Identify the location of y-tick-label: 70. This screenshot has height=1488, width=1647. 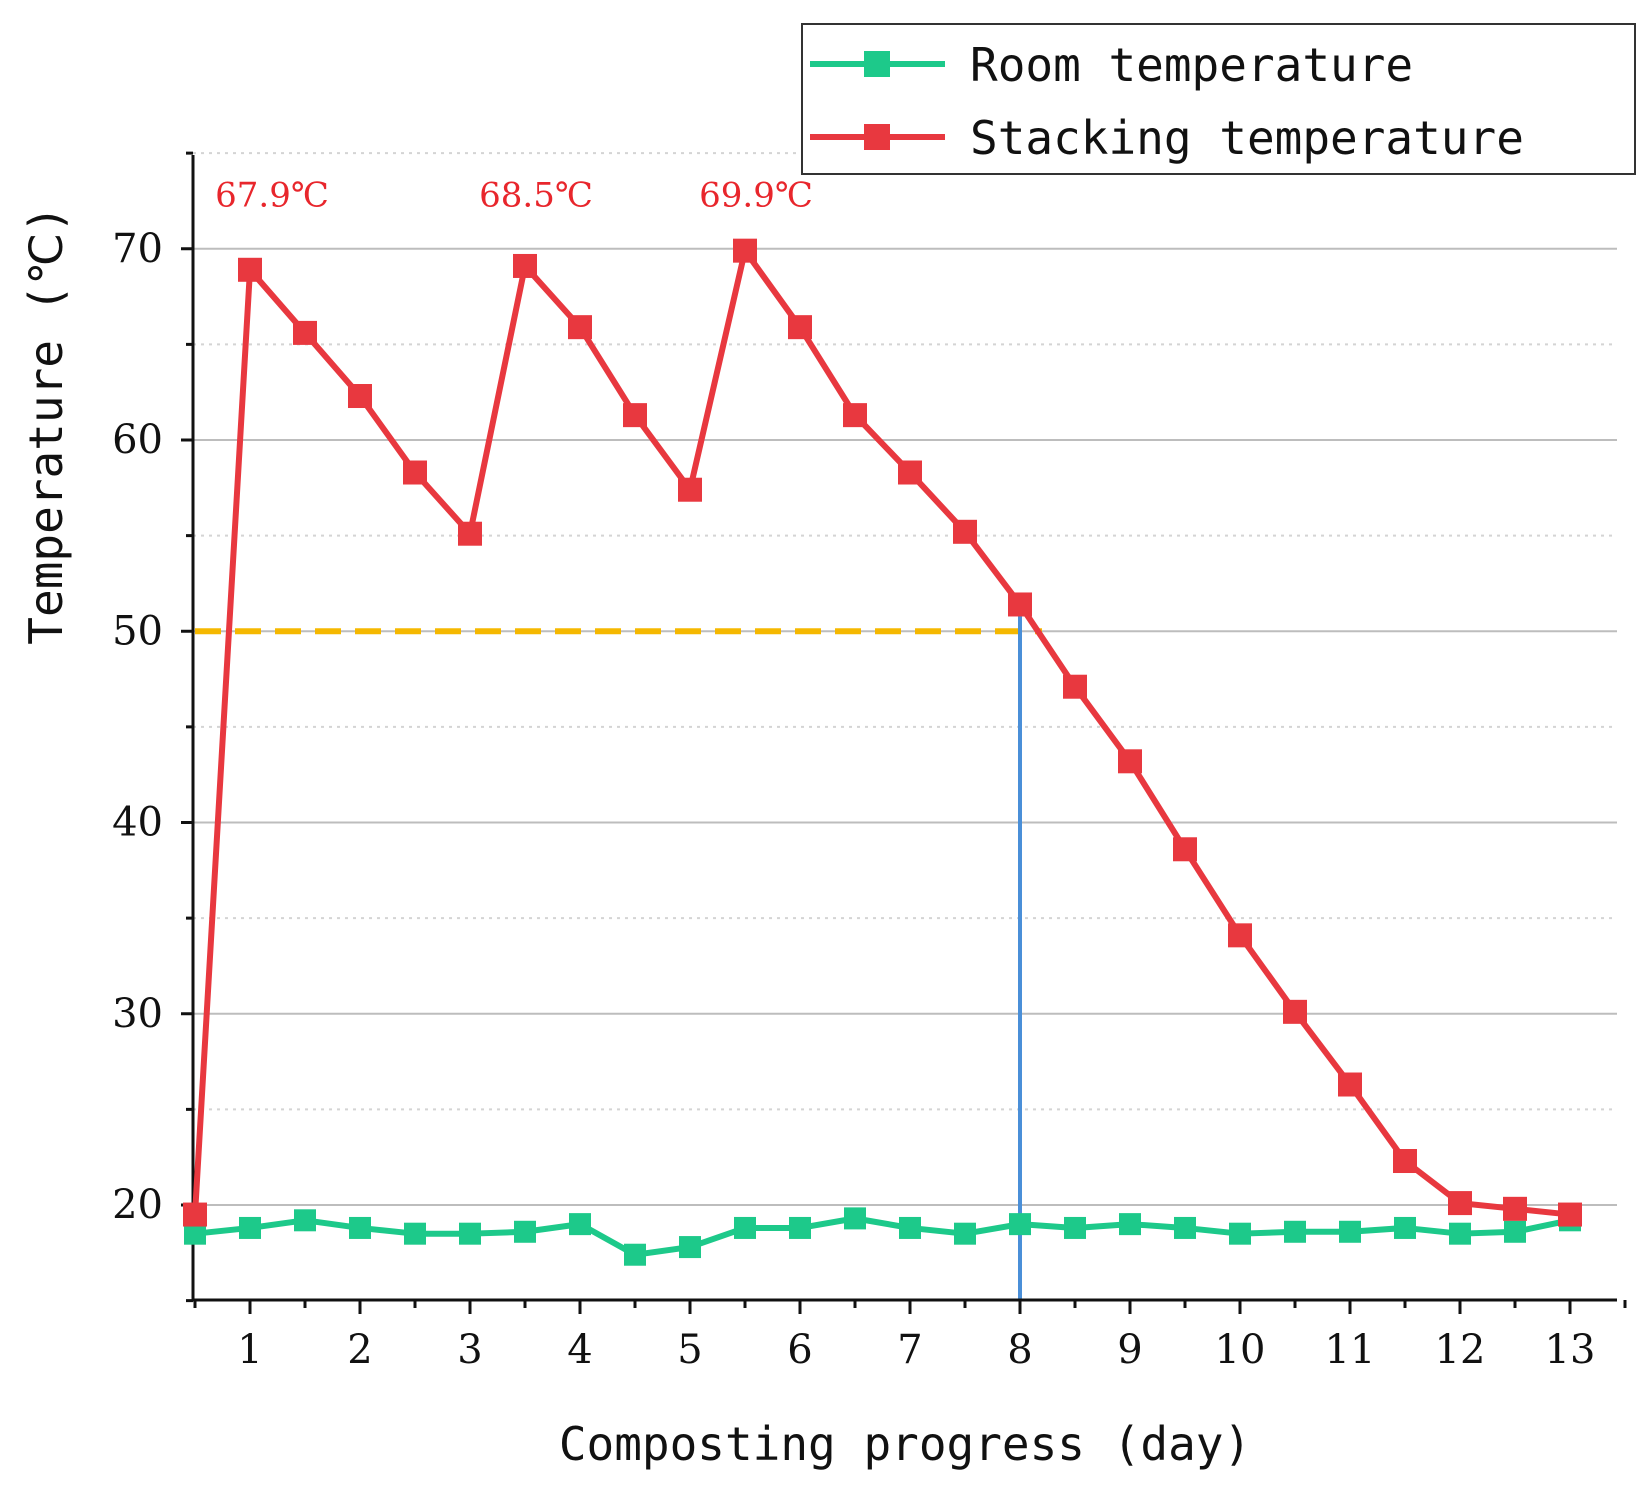
(137, 249).